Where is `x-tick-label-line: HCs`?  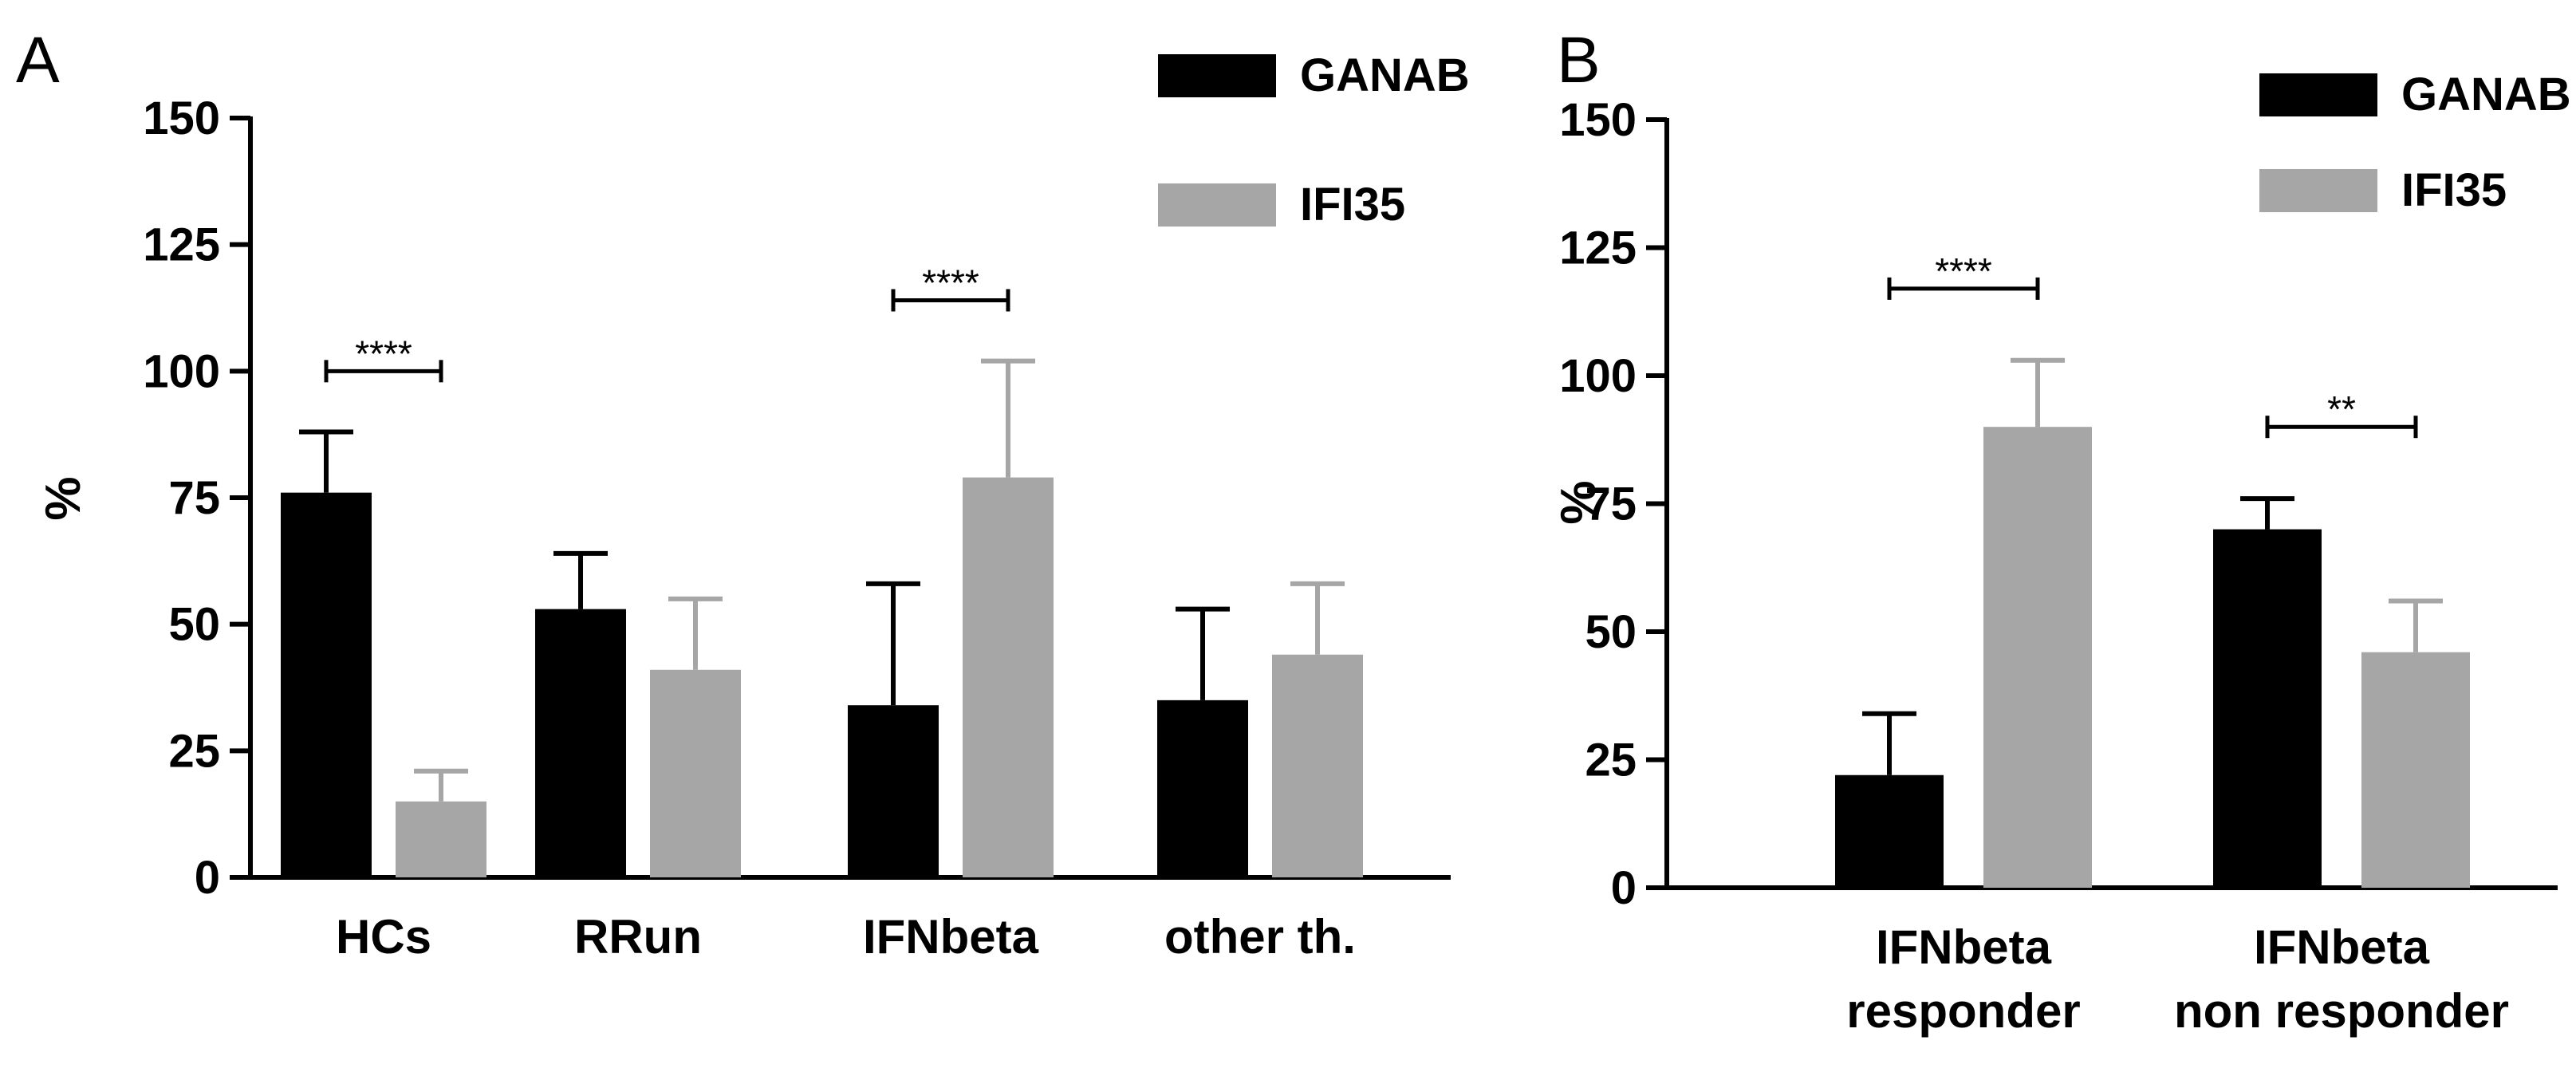 x-tick-label-line: HCs is located at coordinates (383, 937).